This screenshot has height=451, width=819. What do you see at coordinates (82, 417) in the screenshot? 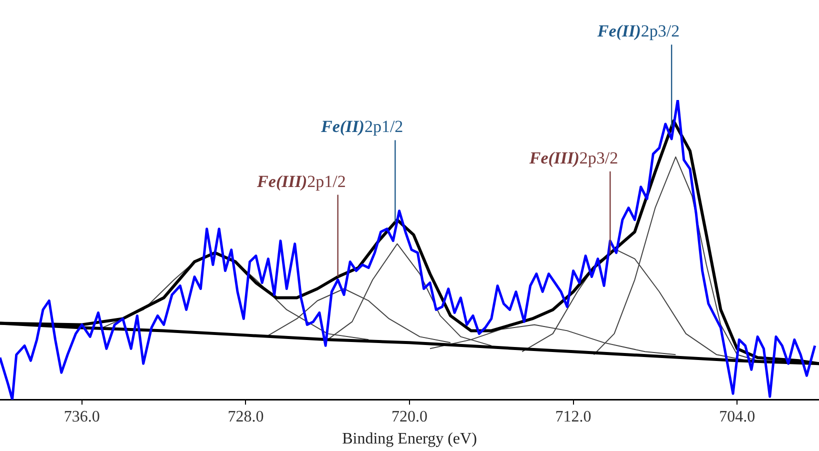
I see `x-tick-label: 736.0` at bounding box center [82, 417].